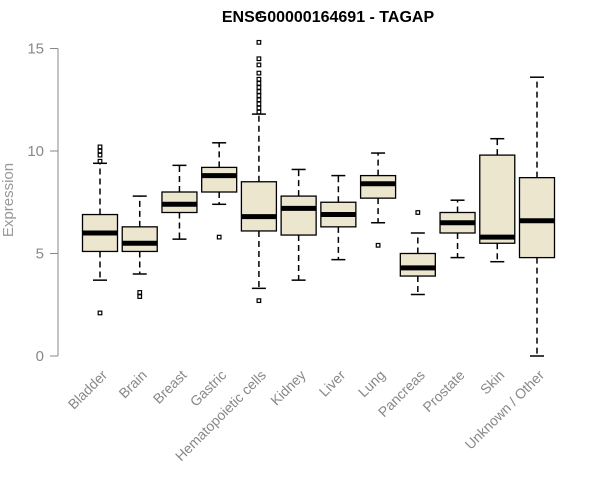 Image resolution: width=600 pixels, height=500 pixels. What do you see at coordinates (132, 384) in the screenshot?
I see `x-tick-label: Brain` at bounding box center [132, 384].